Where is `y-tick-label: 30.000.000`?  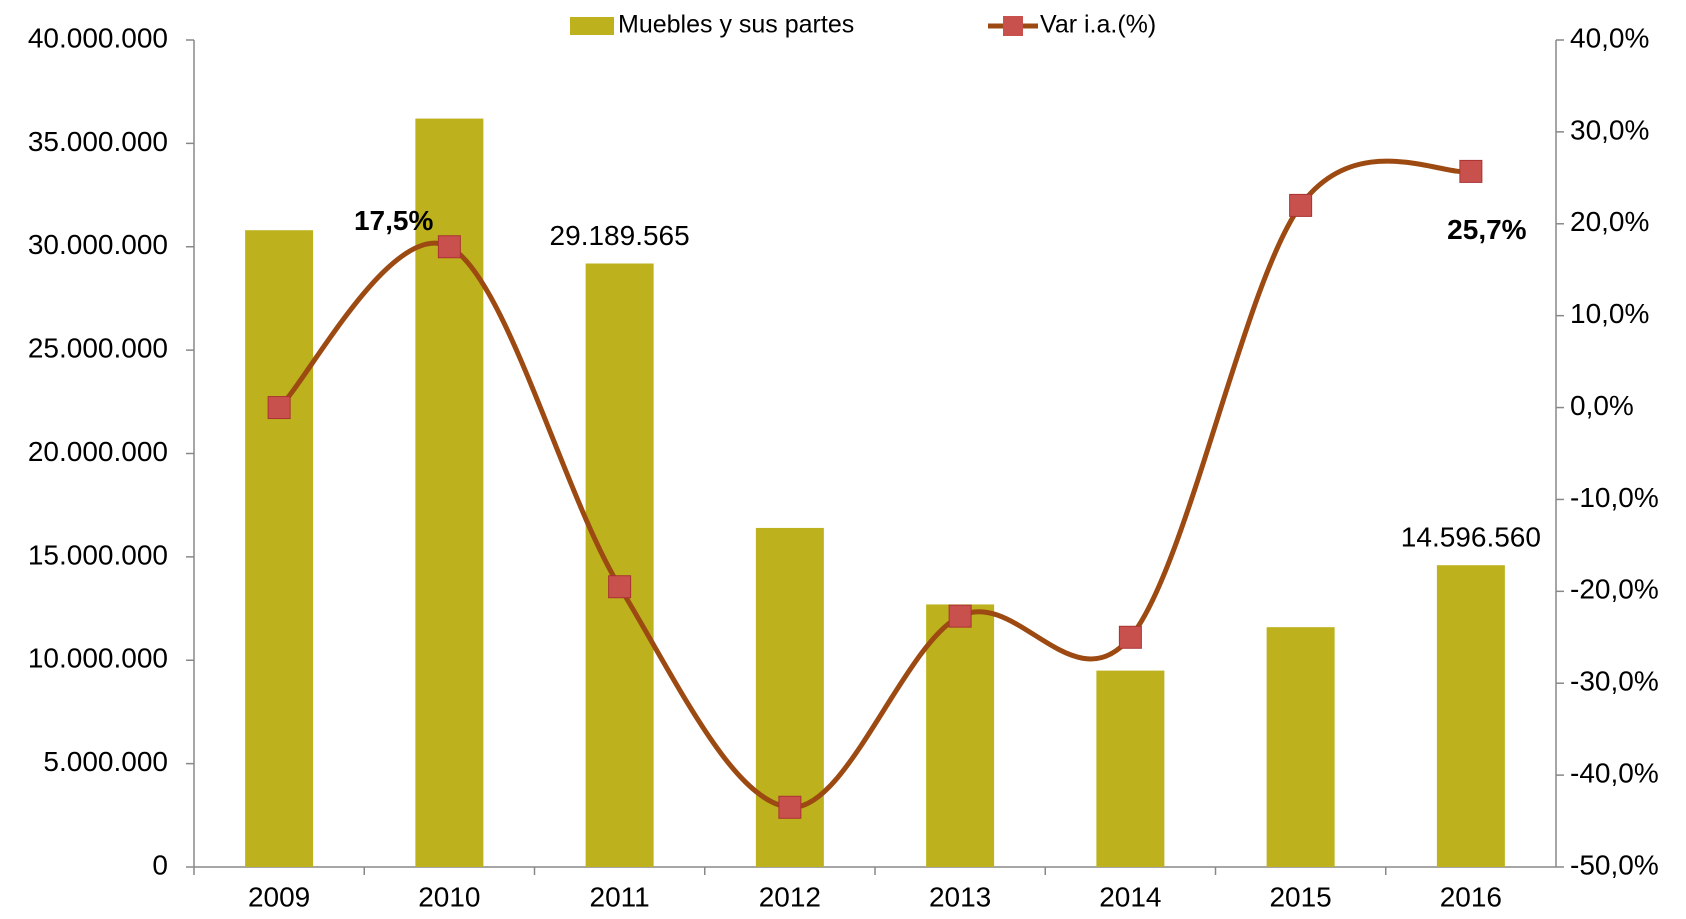 y-tick-label: 30.000.000 is located at coordinates (98, 244).